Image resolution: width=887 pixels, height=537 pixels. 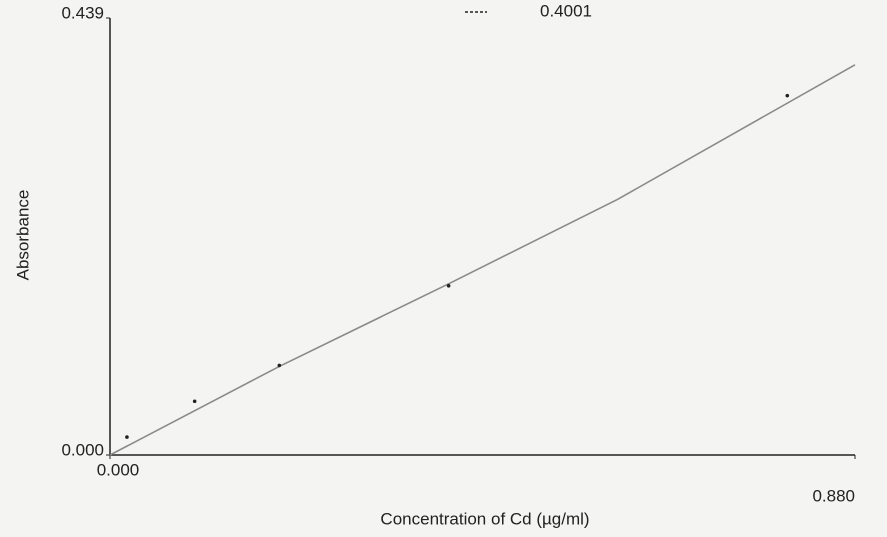 What do you see at coordinates (566, 10) in the screenshot?
I see `annotation: 0.4001` at bounding box center [566, 10].